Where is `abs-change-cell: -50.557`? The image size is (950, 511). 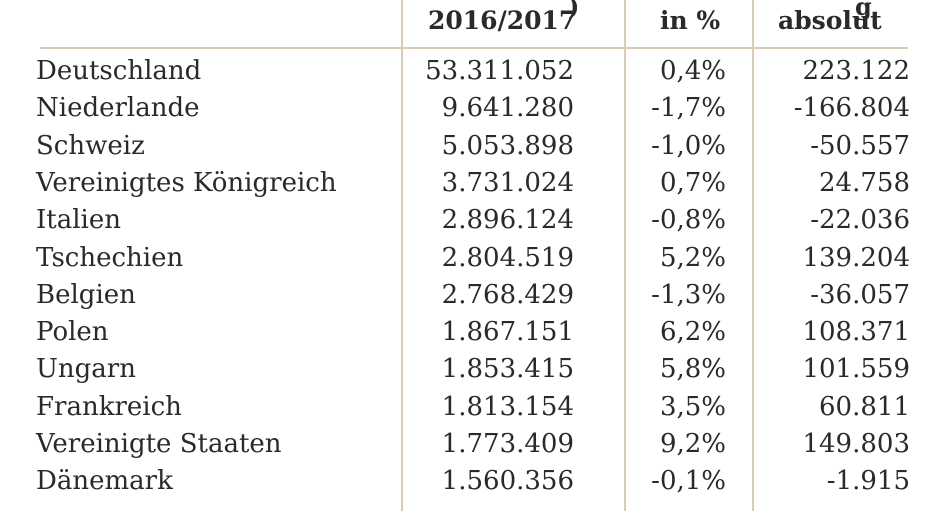 abs-change-cell: -50.557 is located at coordinates (860, 145).